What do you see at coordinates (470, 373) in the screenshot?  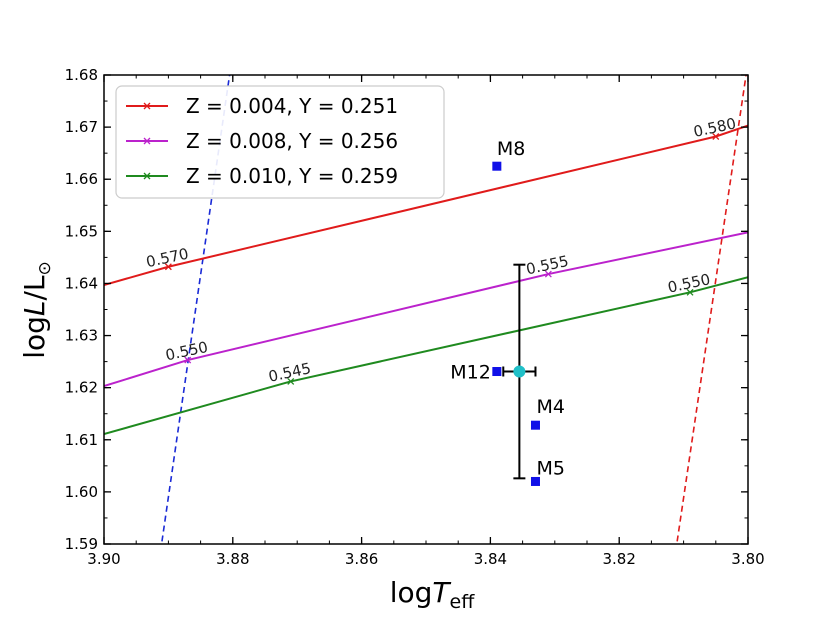 I see `star-label-m12: M12` at bounding box center [470, 373].